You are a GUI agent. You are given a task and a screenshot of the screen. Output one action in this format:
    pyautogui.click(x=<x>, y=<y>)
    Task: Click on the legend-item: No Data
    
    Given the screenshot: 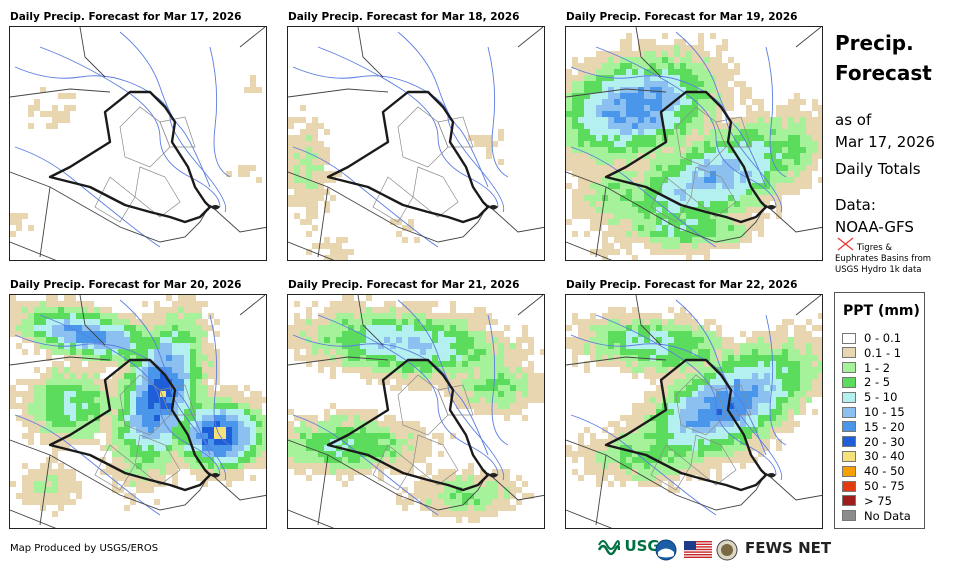 What is the action you would take?
    pyautogui.click(x=876, y=516)
    